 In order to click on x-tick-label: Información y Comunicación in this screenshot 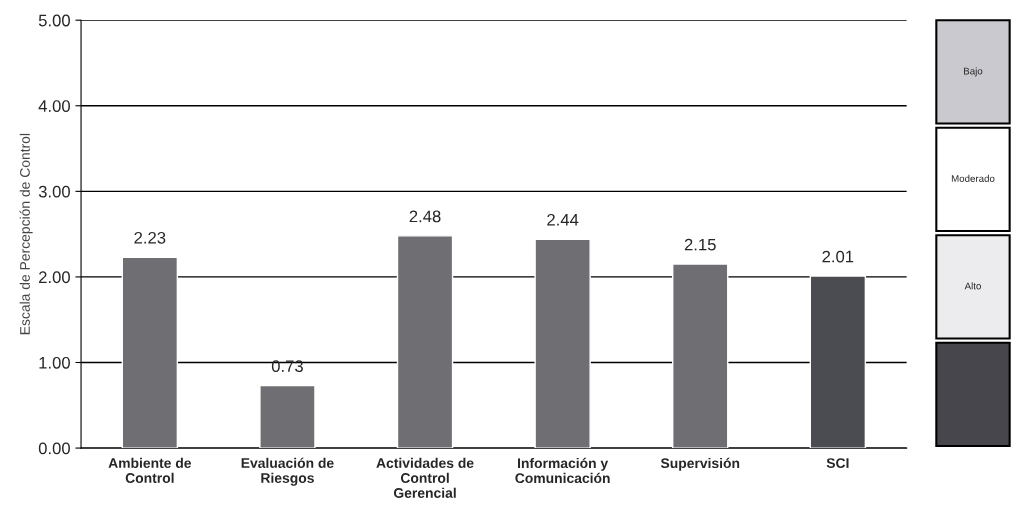, I will do `click(562, 470)`.